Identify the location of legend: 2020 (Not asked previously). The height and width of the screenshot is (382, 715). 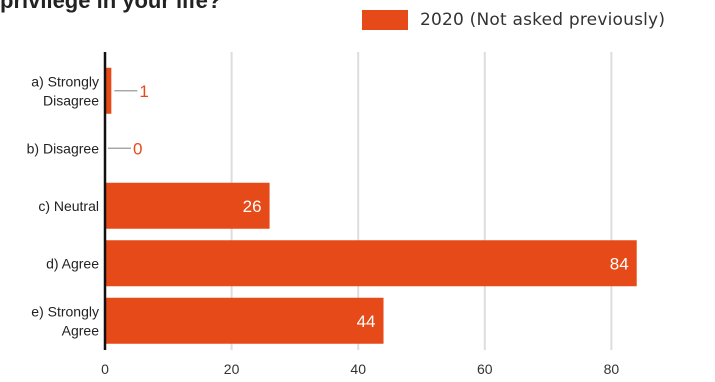
(513, 20).